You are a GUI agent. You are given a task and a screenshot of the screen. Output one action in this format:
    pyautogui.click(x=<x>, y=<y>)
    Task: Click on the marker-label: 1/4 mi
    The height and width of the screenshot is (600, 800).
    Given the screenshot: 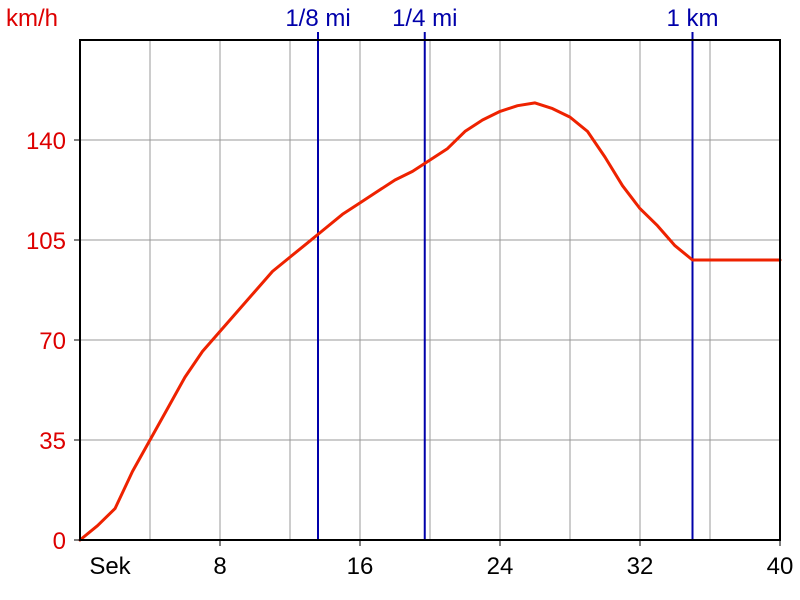 What is the action you would take?
    pyautogui.click(x=424, y=18)
    